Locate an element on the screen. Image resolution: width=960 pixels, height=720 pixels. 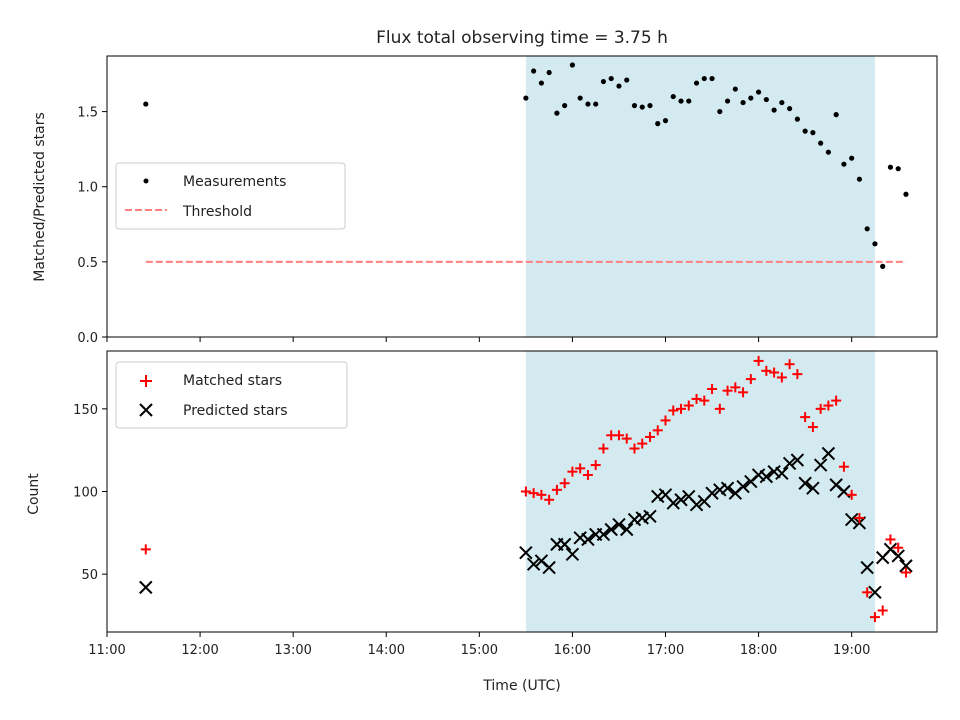
legend-measurements-marker is located at coordinates (146, 181).